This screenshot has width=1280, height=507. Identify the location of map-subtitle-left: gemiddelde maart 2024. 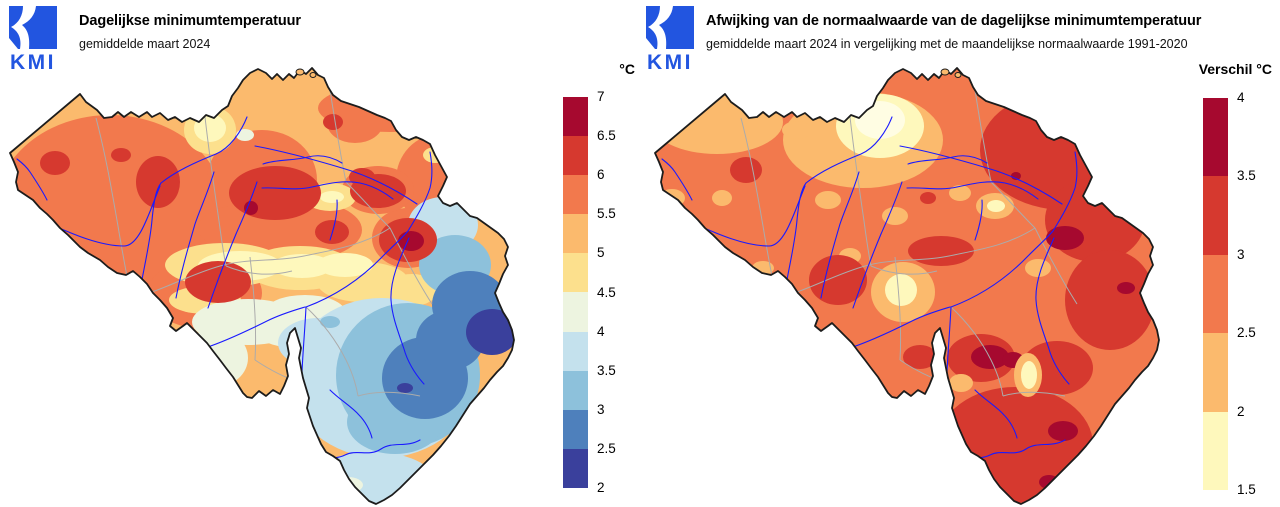
(145, 44).